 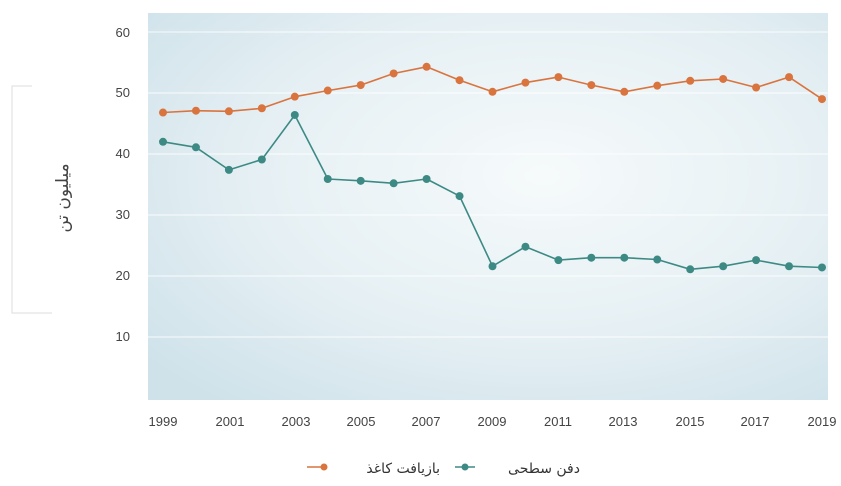 What do you see at coordinates (690, 421) in the screenshot?
I see `x-tick-label: 2015` at bounding box center [690, 421].